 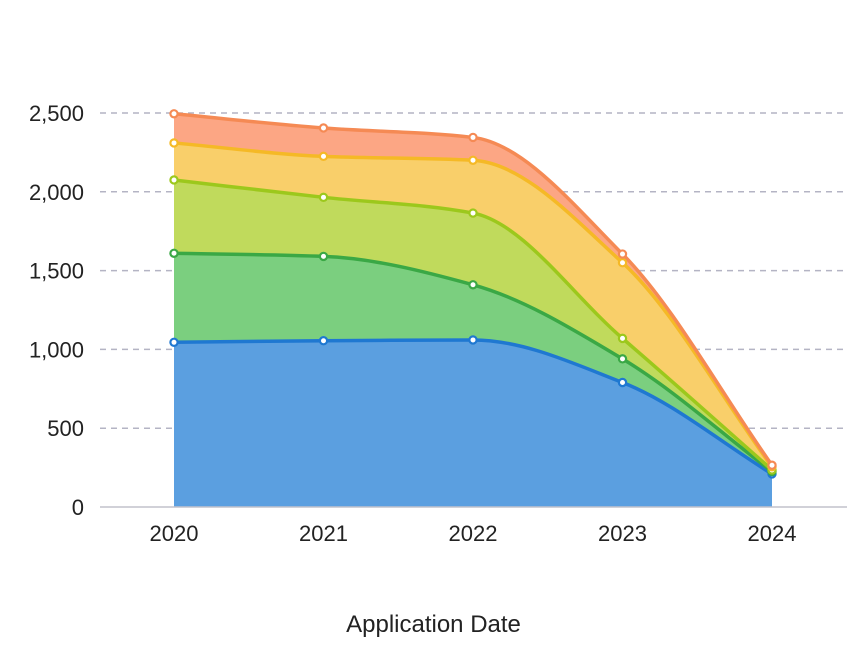 I want to click on y-tick-label: 1,500, so click(x=56, y=271).